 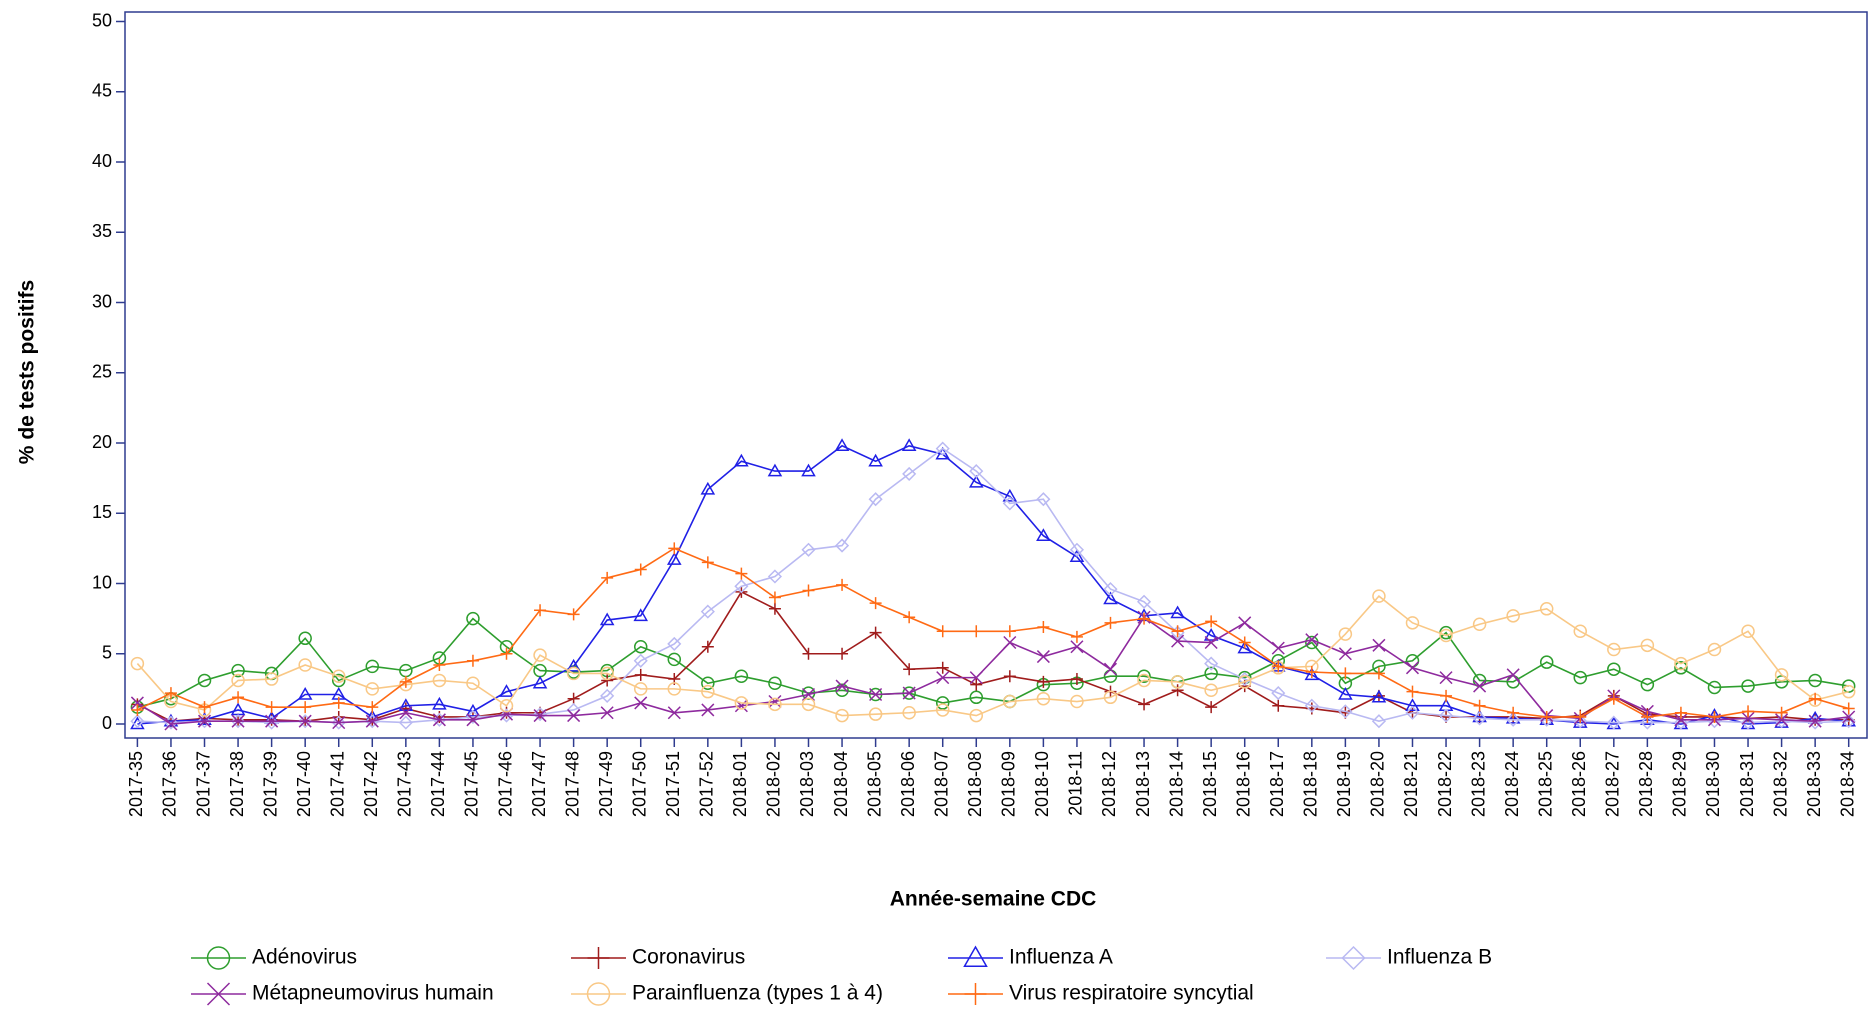 I want to click on x-tick-label: 2018-29, so click(x=1680, y=784).